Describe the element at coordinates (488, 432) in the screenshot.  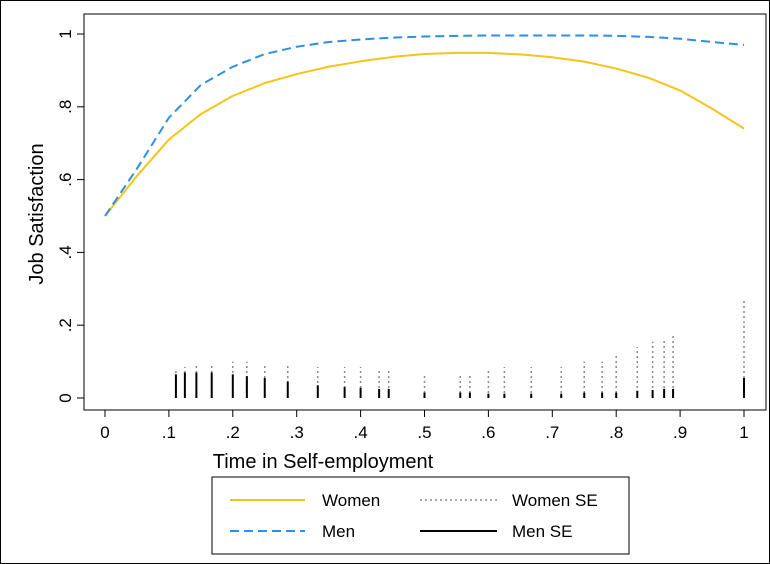
I see `x-tick-label: .6` at that location.